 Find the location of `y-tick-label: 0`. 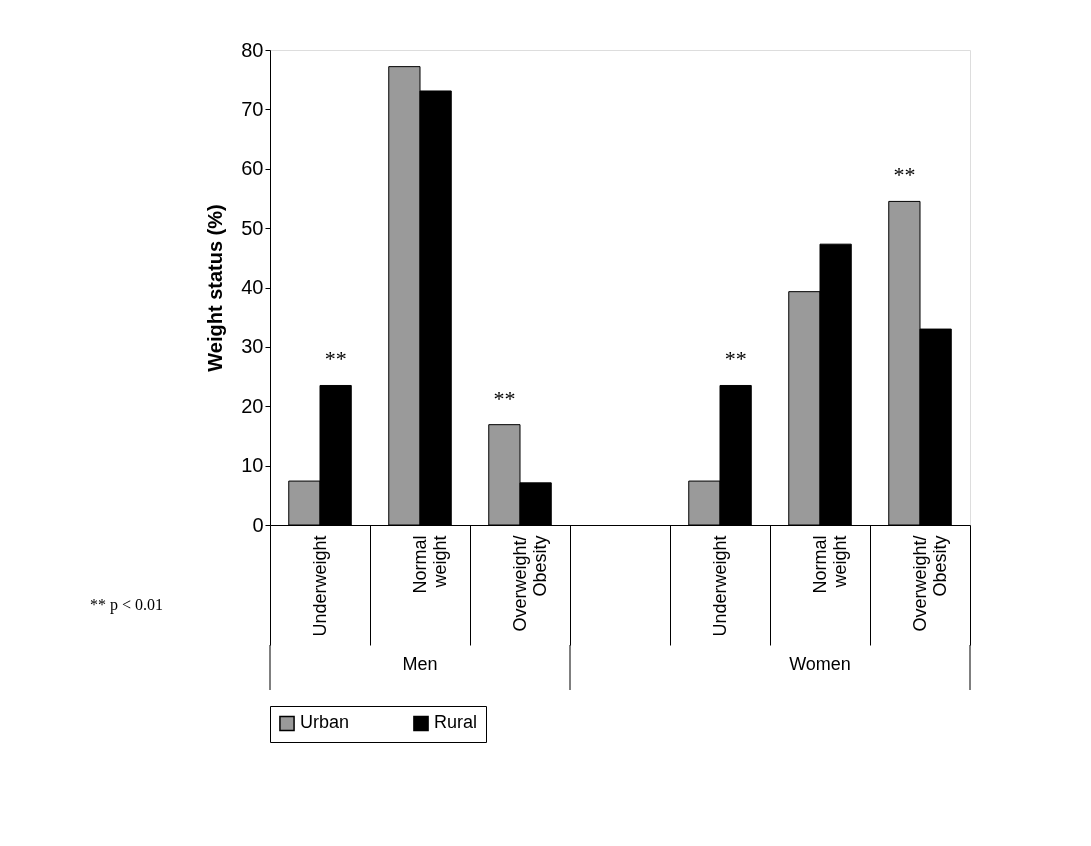

y-tick-label: 0 is located at coordinates (258, 524).